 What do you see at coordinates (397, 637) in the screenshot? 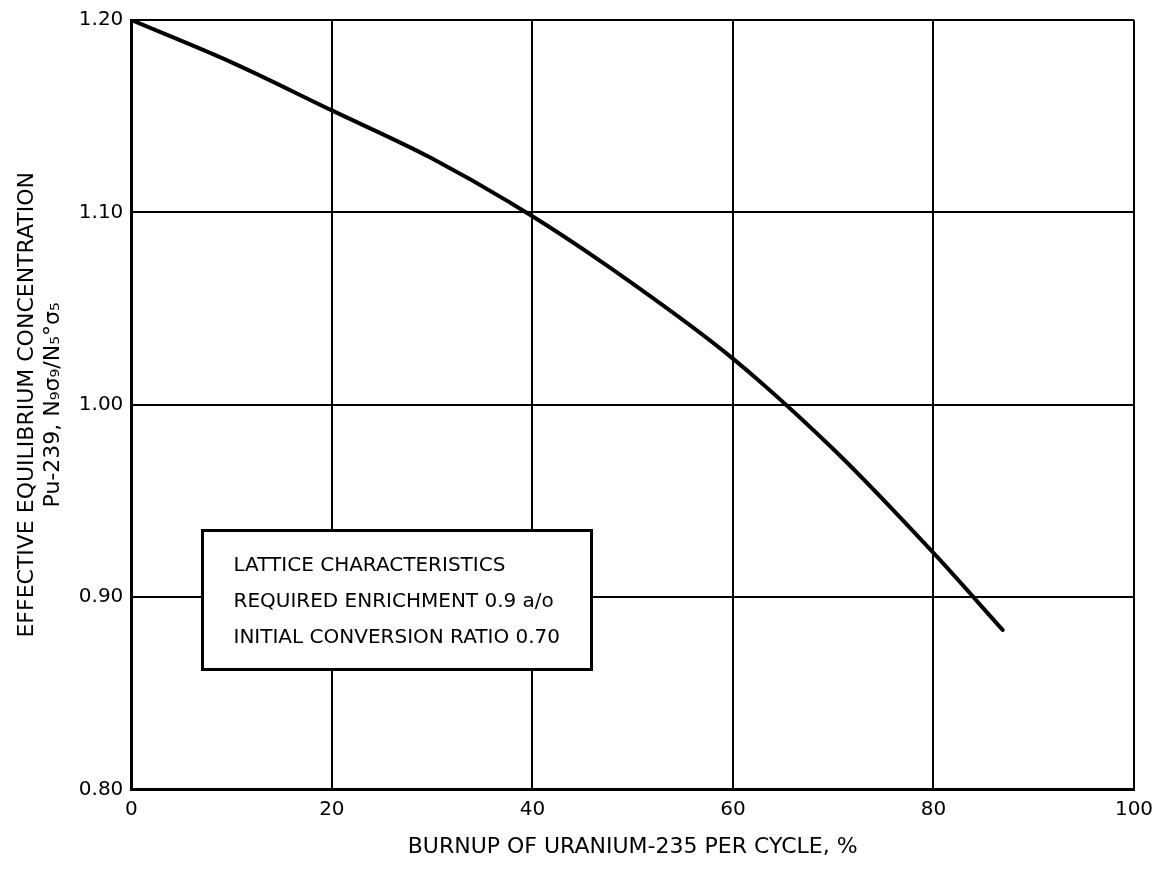
I see `annotation: INITIAL CONVERSION RATIO 0.70` at bounding box center [397, 637].